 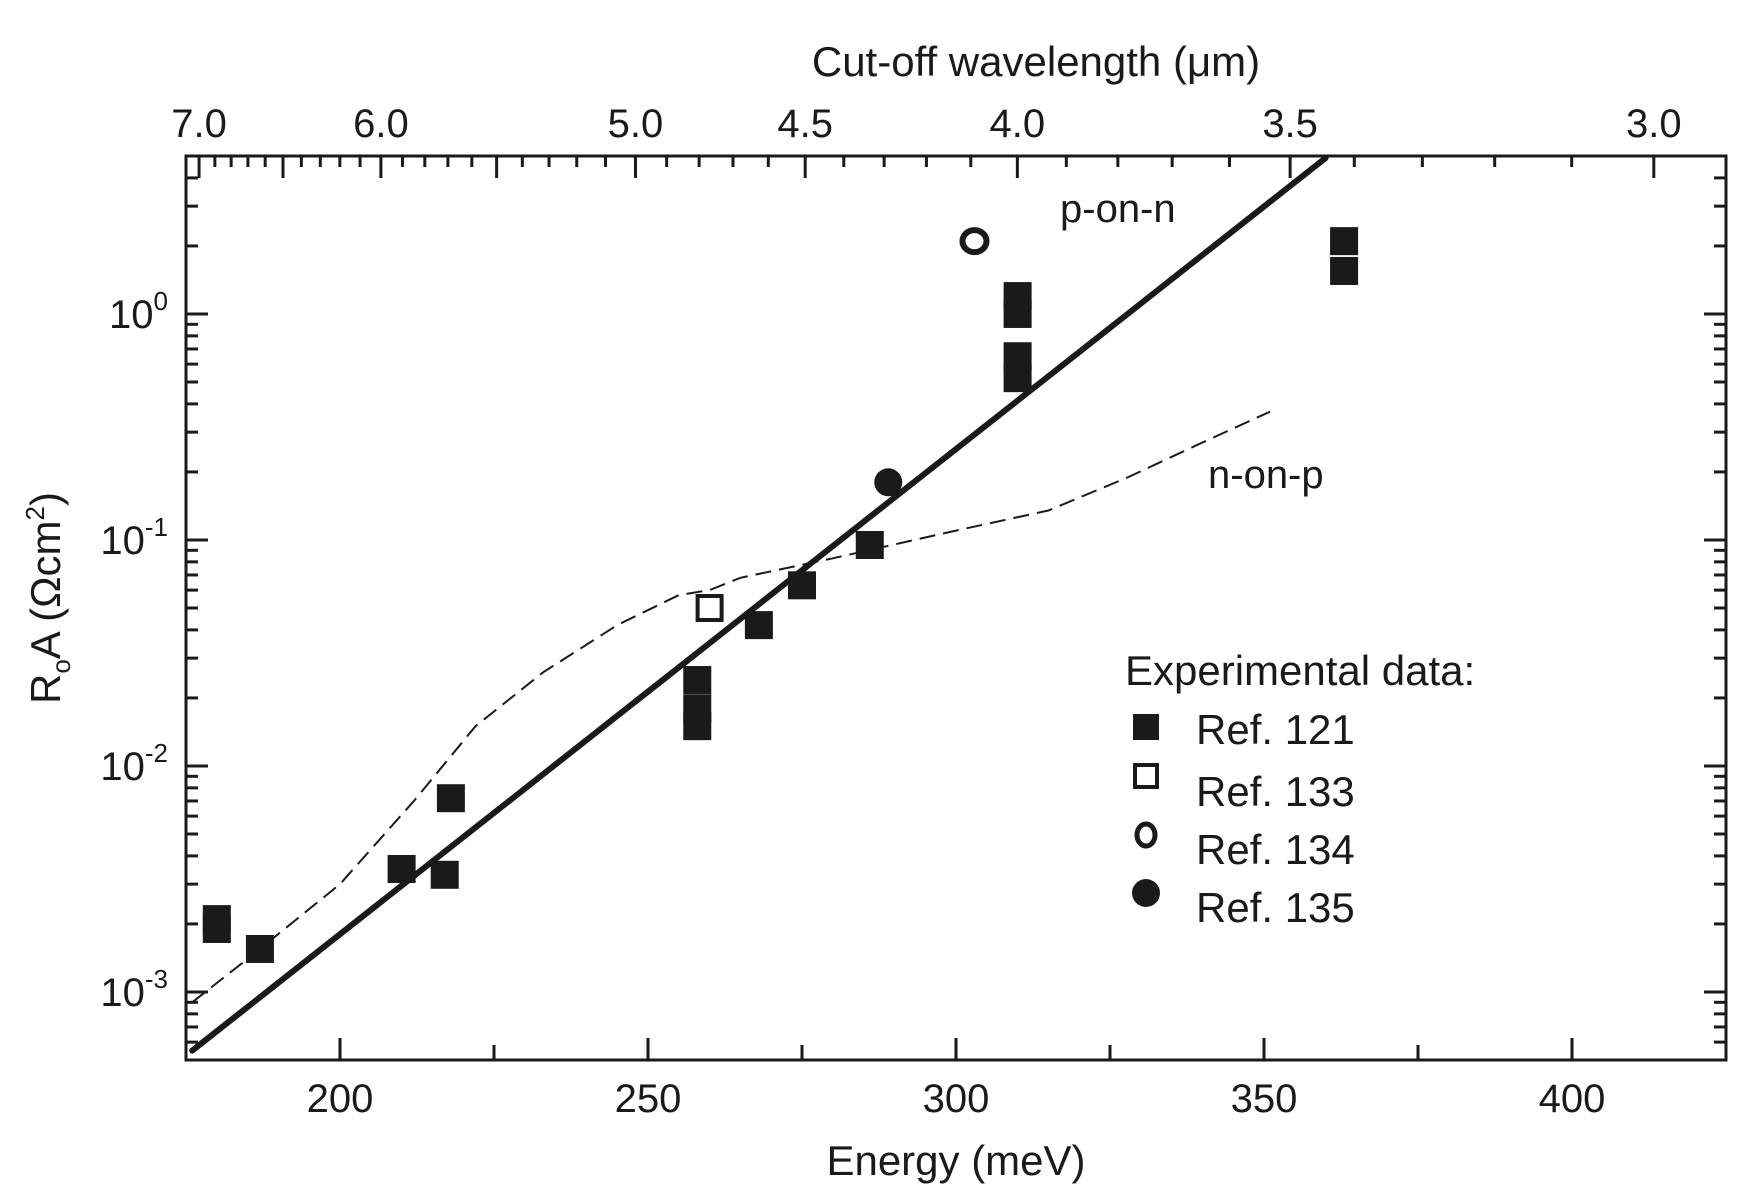 What do you see at coordinates (648, 1099) in the screenshot?
I see `x-tick-label: 250` at bounding box center [648, 1099].